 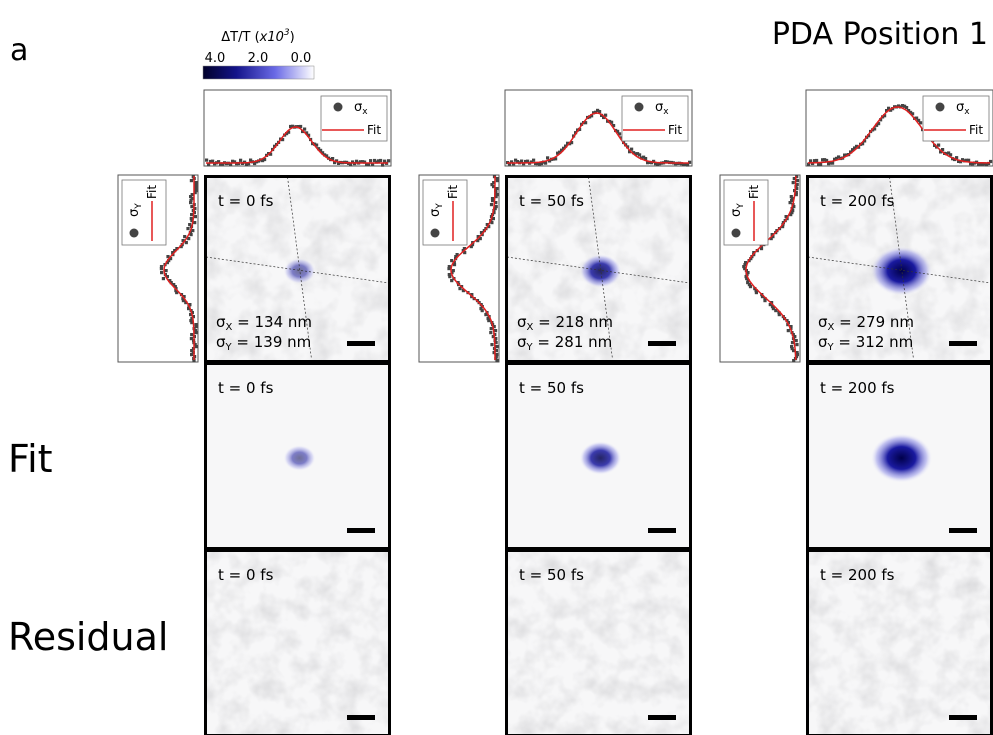 I want to click on legend-symbol: σ, so click(x=659, y=107).